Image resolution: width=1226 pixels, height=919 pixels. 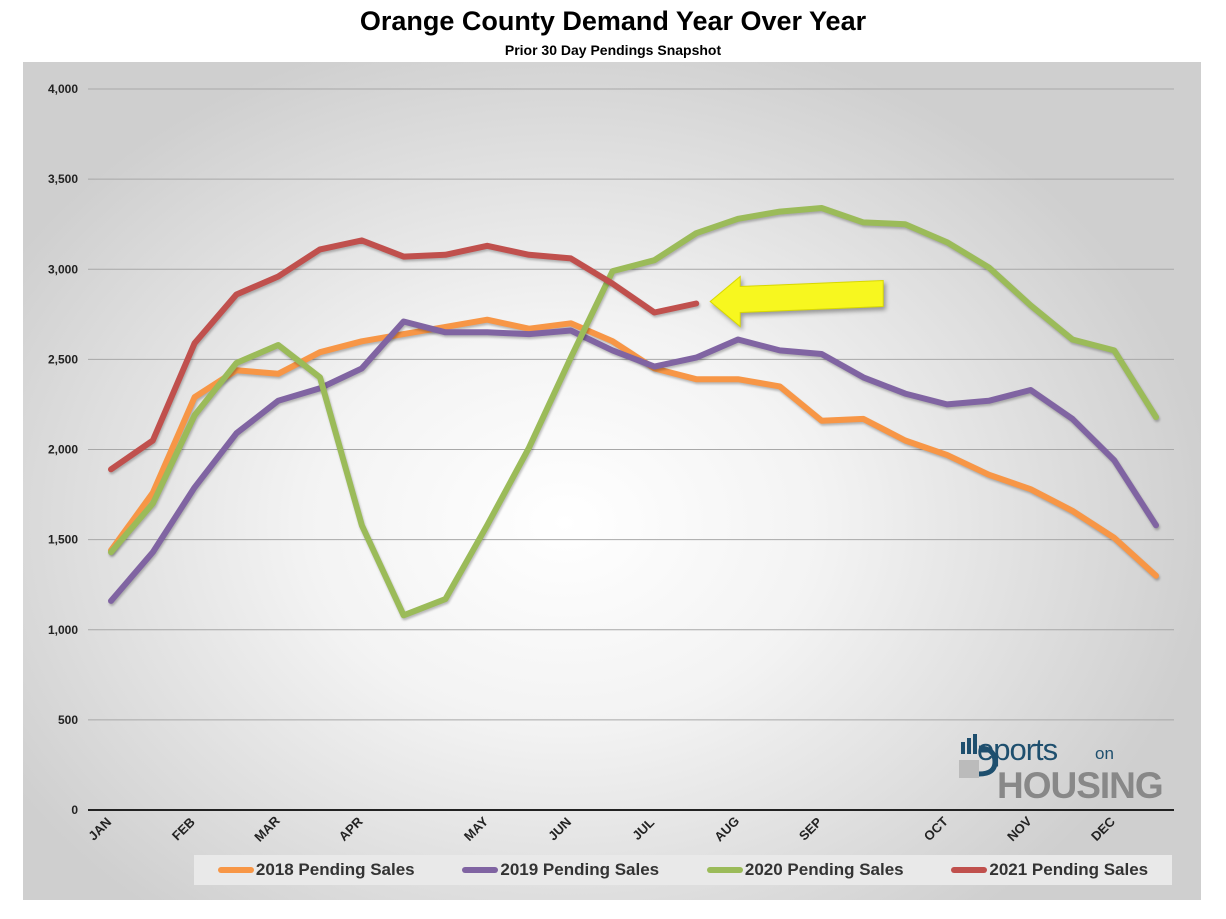 I want to click on logo-reports-text: eports, so click(x=1017, y=749).